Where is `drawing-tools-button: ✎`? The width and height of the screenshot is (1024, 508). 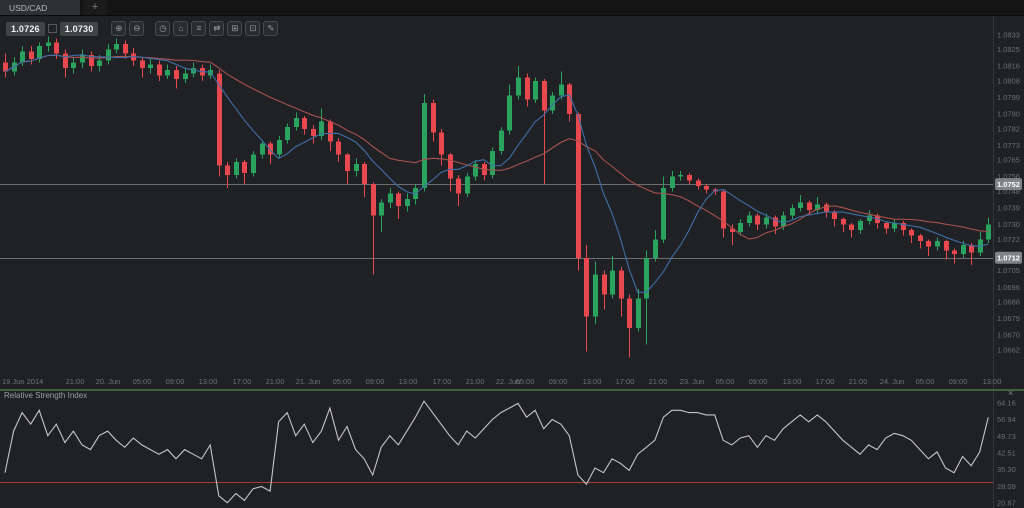 drawing-tools-button: ✎ is located at coordinates (271, 28).